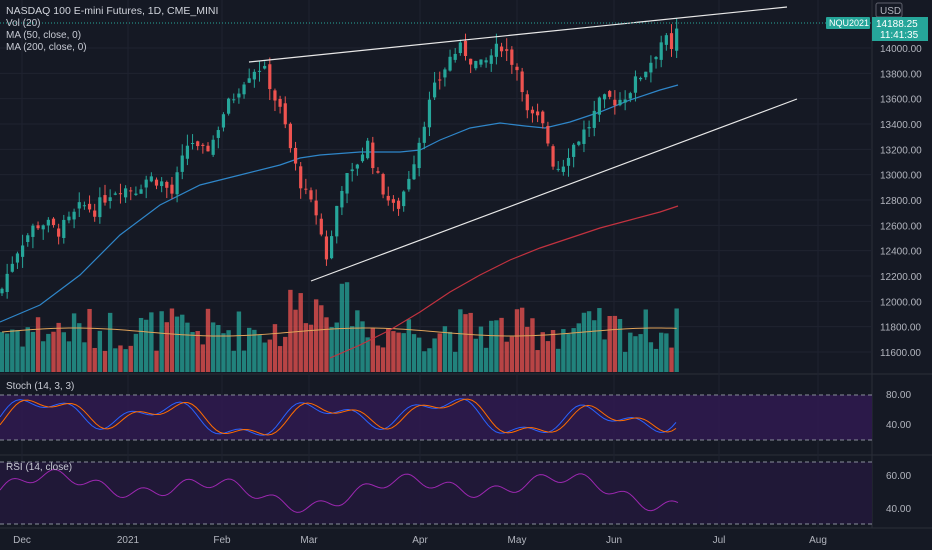  I want to click on time-axis: Dec 2021 Feb Mar Apr May Jun Jul Aug, so click(420, 540).